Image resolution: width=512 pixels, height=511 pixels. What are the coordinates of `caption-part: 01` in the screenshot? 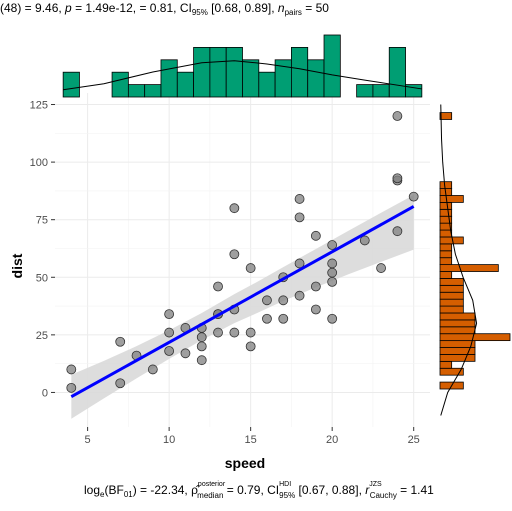 It's located at (128, 494).